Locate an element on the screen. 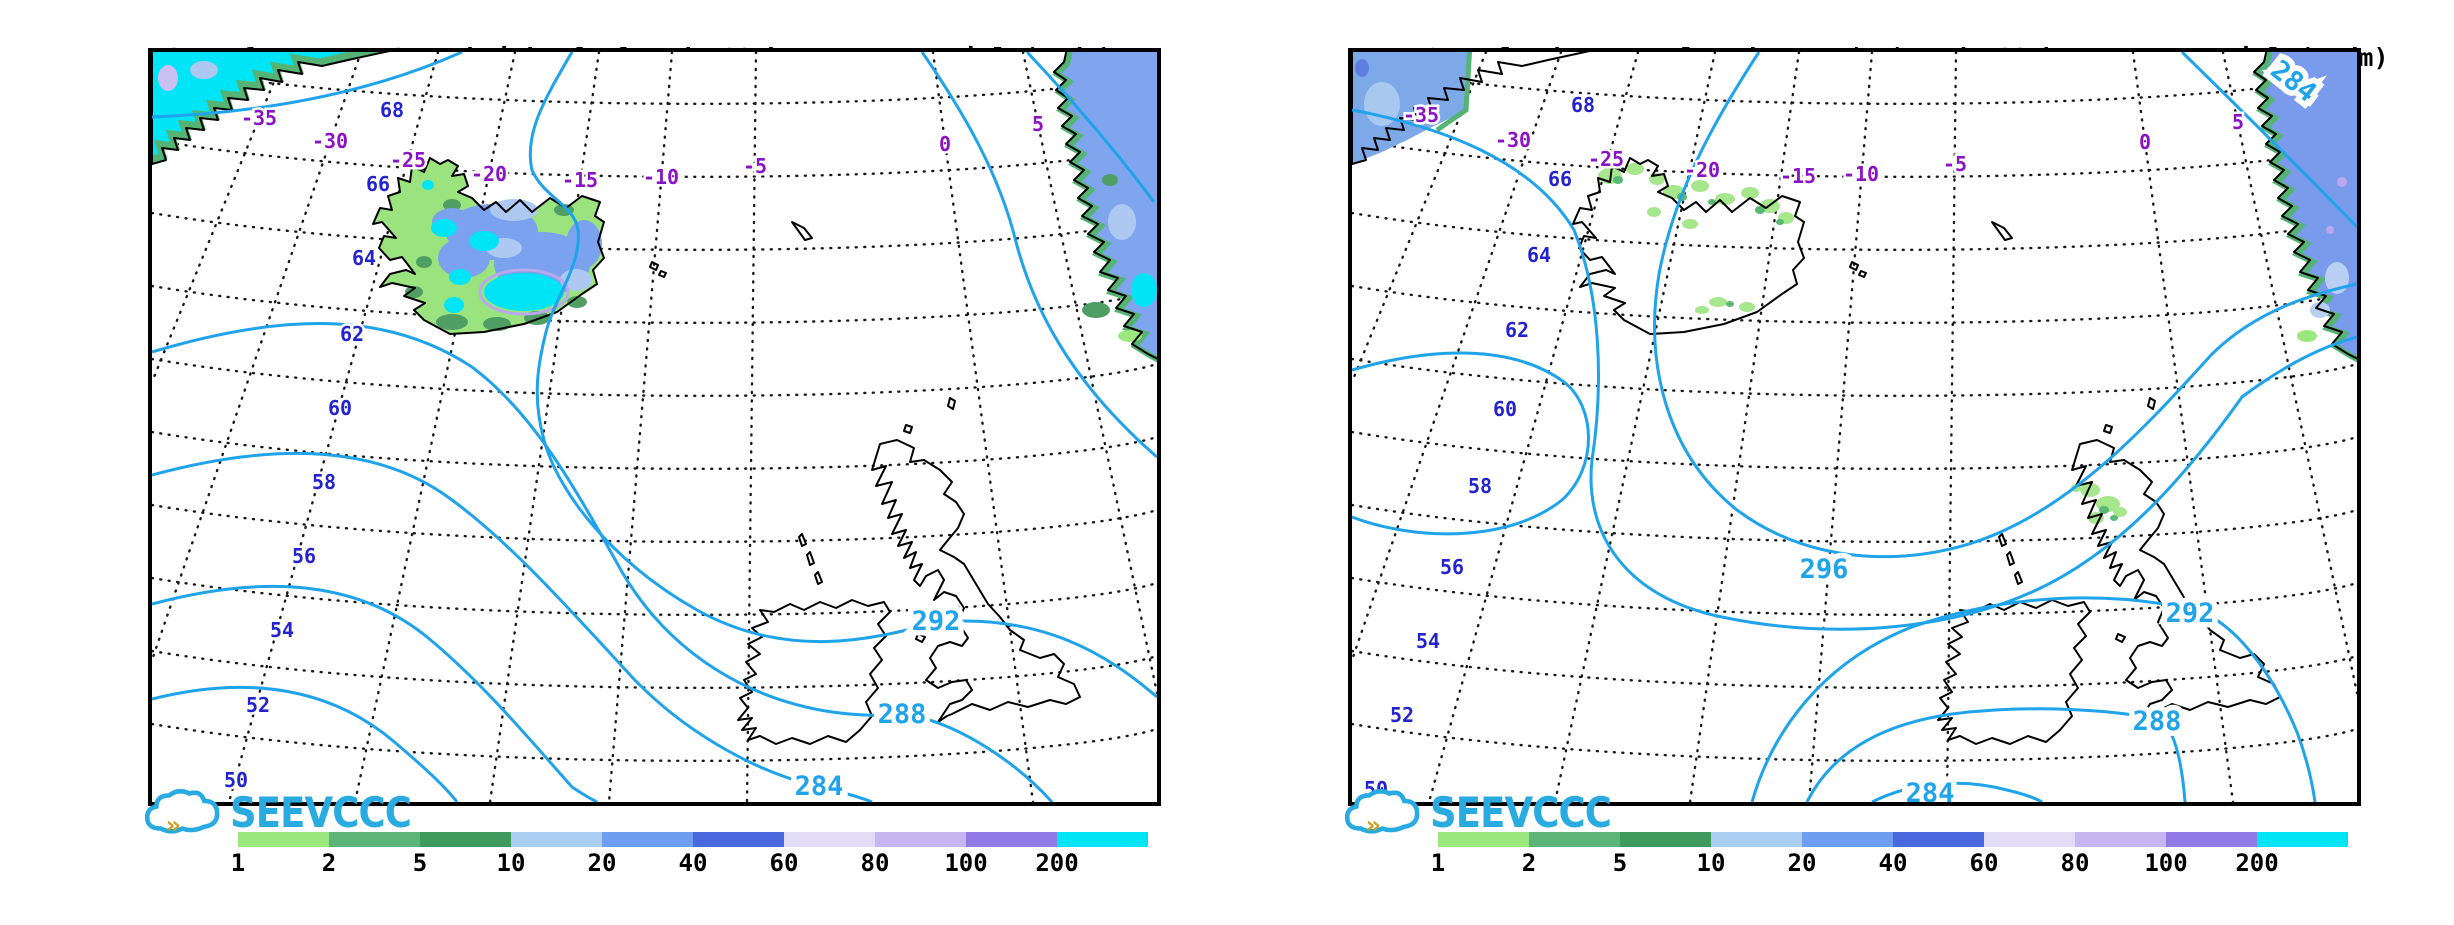  cloud-snow-arrow-icon: » is located at coordinates (1382, 813).